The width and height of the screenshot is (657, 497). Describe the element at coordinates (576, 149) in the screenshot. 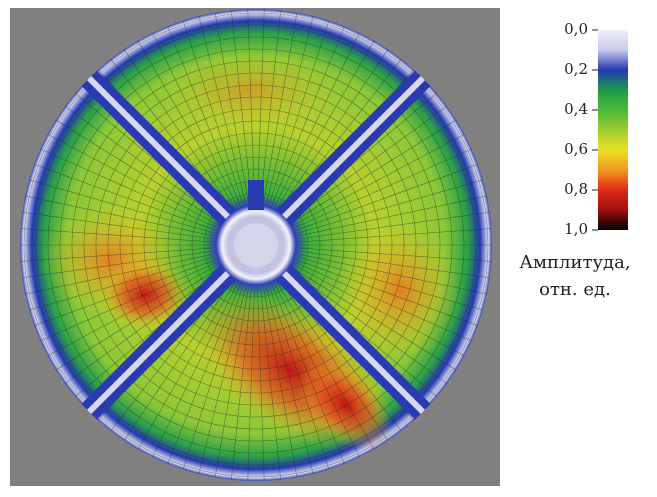

I see `colorbar-tick-label: 0,6` at that location.